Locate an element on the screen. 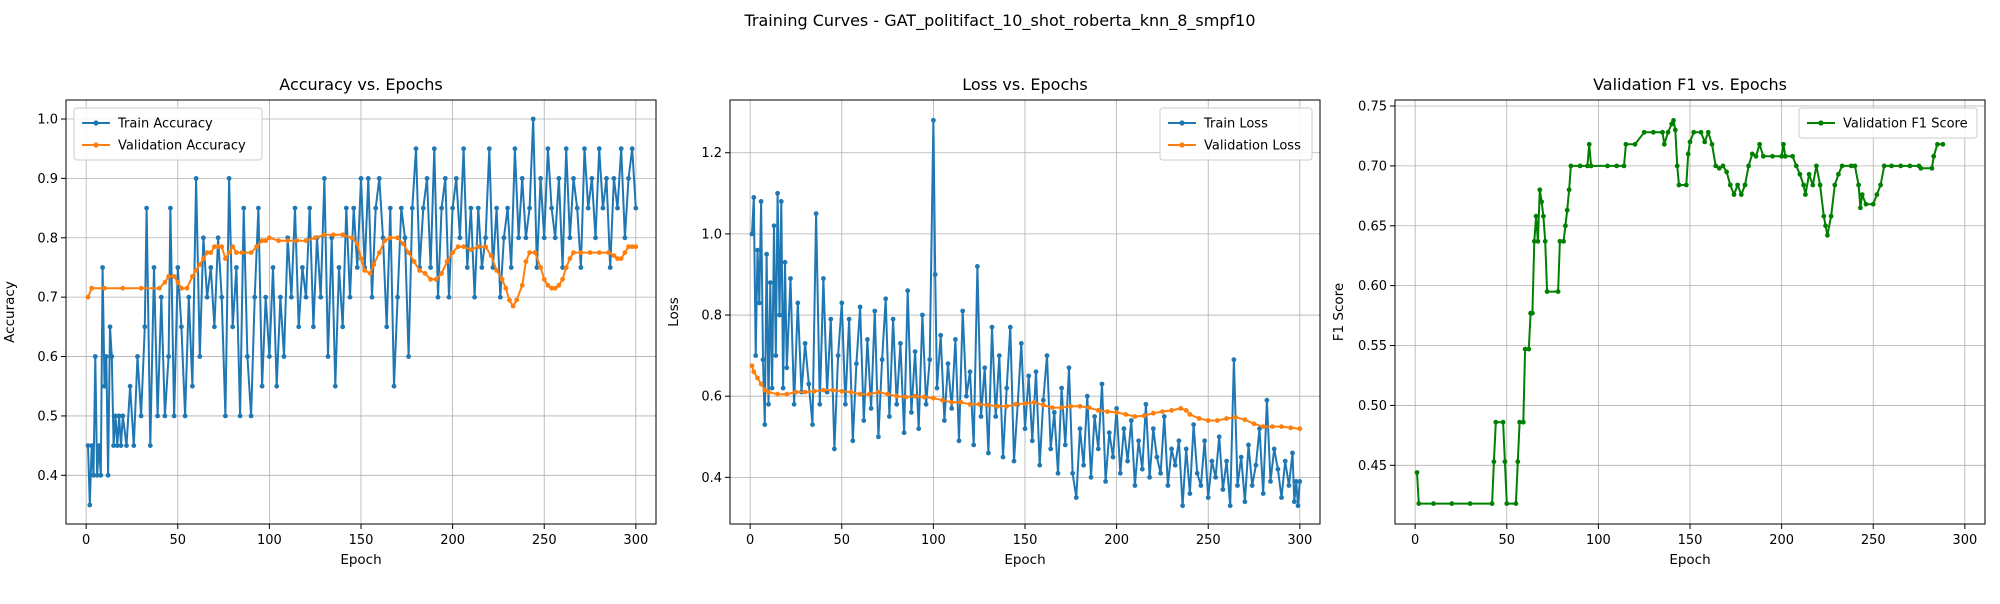 The width and height of the screenshot is (2000, 604). legend-label: Train Accuracy is located at coordinates (165, 124).